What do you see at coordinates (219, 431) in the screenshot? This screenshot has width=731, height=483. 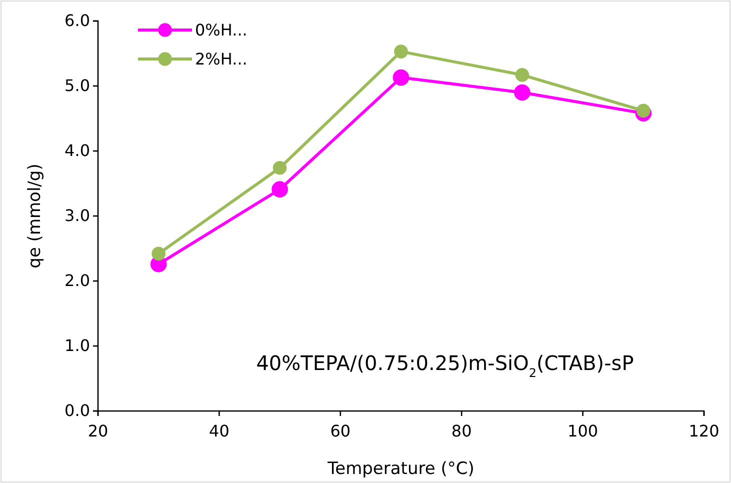 I see `x-tick-label: 40` at bounding box center [219, 431].